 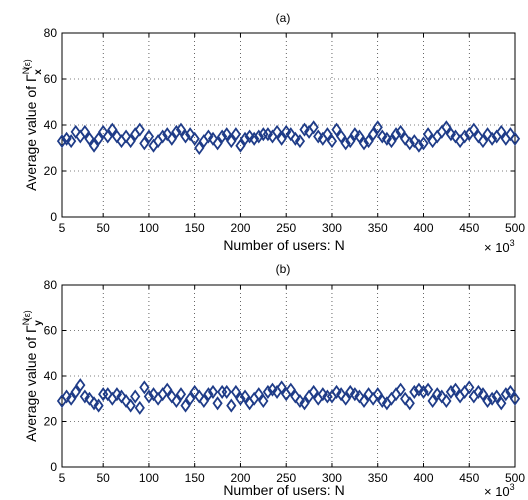 What do you see at coordinates (62, 478) in the screenshot?
I see `x-tick-label: 5` at bounding box center [62, 478].